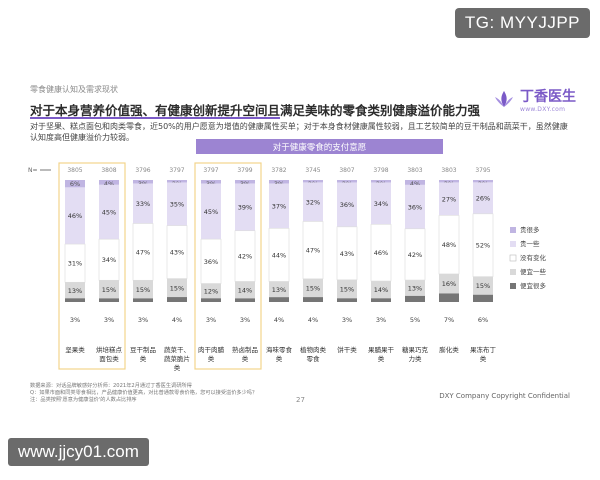 The height and width of the screenshot is (480, 600). Describe the element at coordinates (449, 245) in the screenshot. I see `data-label: 48%` at that location.